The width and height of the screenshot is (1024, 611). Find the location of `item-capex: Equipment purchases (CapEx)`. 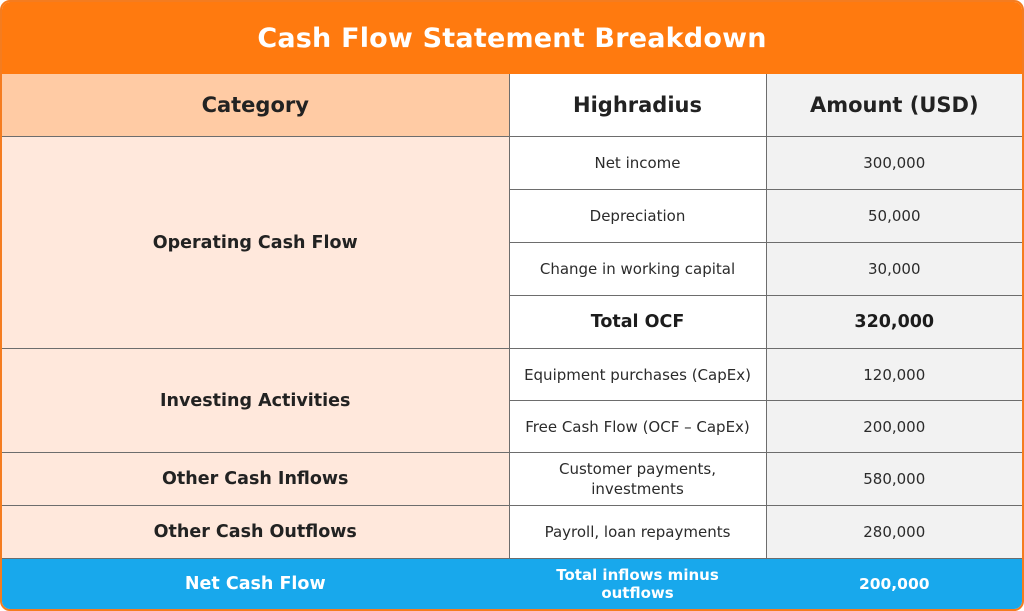

item-capex: Equipment purchases (CapEx) is located at coordinates (637, 374).